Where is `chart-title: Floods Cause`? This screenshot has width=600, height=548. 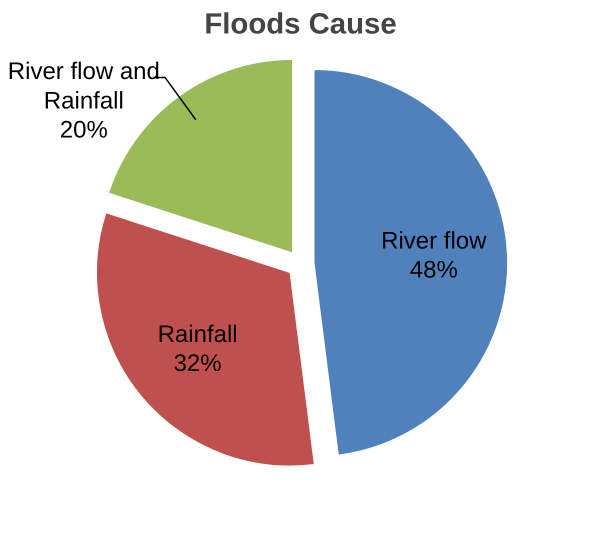 chart-title: Floods Cause is located at coordinates (300, 24).